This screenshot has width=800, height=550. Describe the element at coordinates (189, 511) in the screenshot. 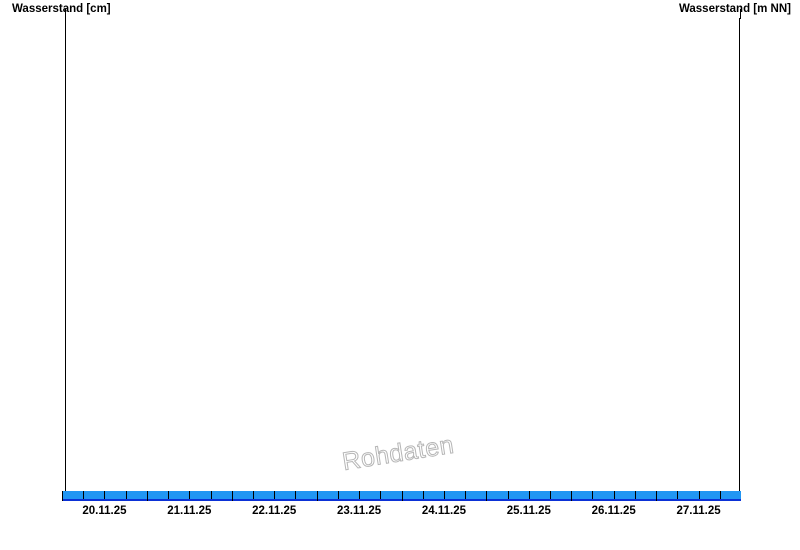

I see `x-tick-label: 21.11.25` at that location.